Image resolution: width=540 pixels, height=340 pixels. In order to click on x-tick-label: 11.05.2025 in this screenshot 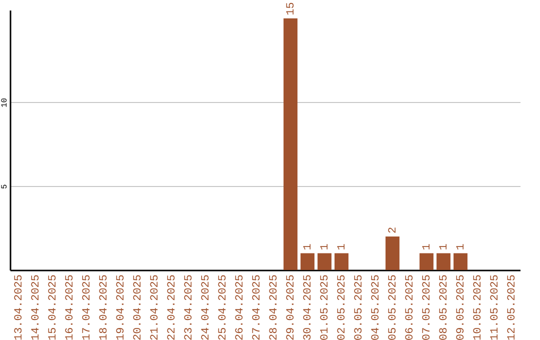, I will do `click(496, 307)`.